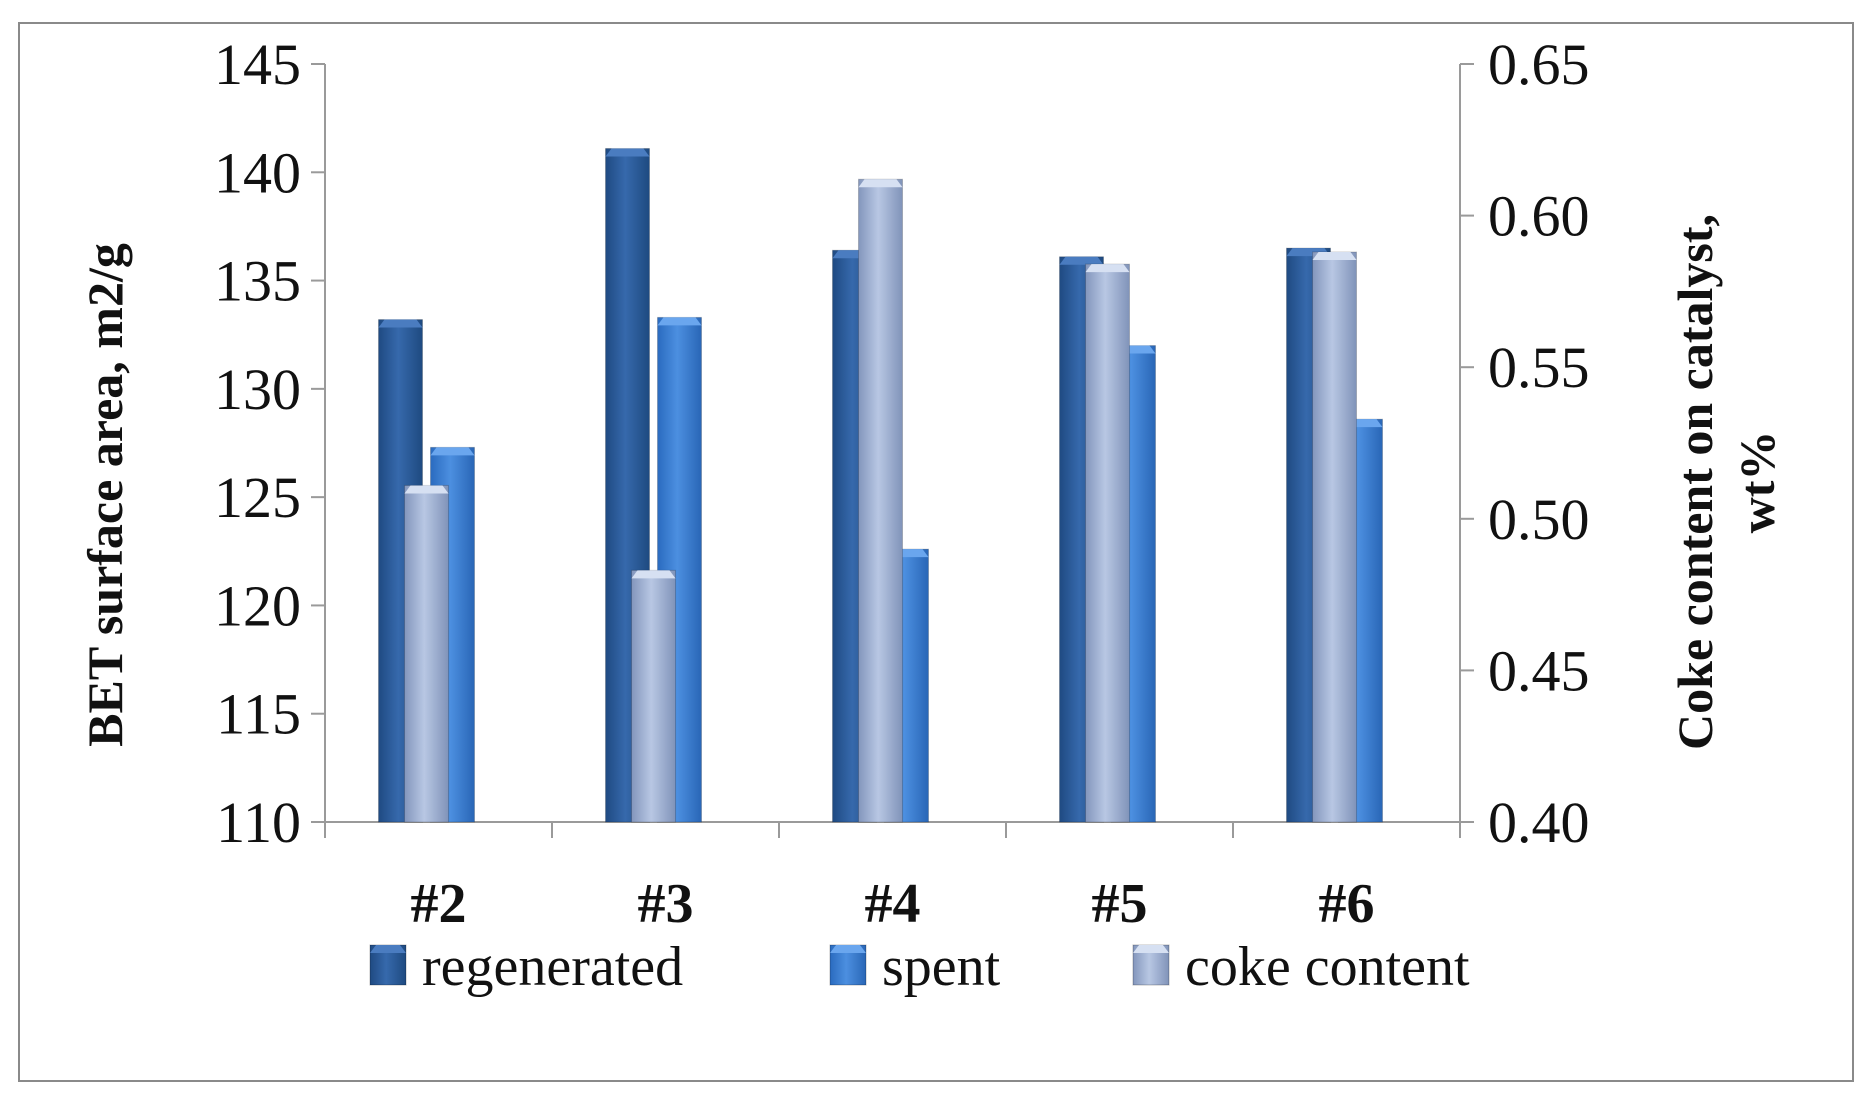  What do you see at coordinates (257, 605) in the screenshot?
I see `y-tick-label: 120` at bounding box center [257, 605].